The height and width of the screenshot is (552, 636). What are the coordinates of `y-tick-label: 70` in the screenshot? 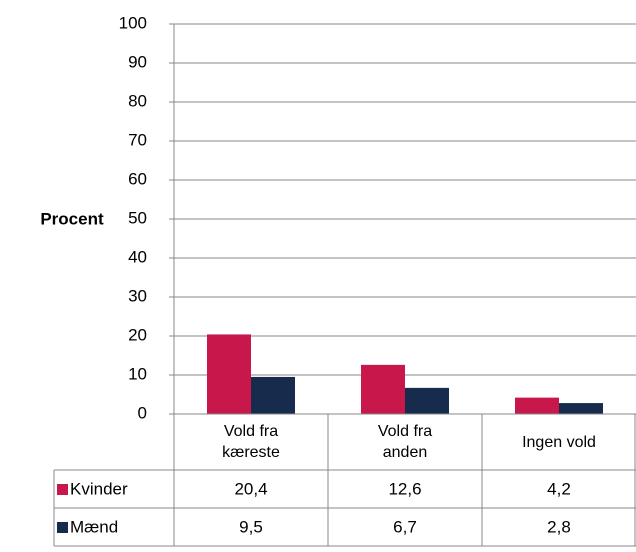 It's located at (137, 139).